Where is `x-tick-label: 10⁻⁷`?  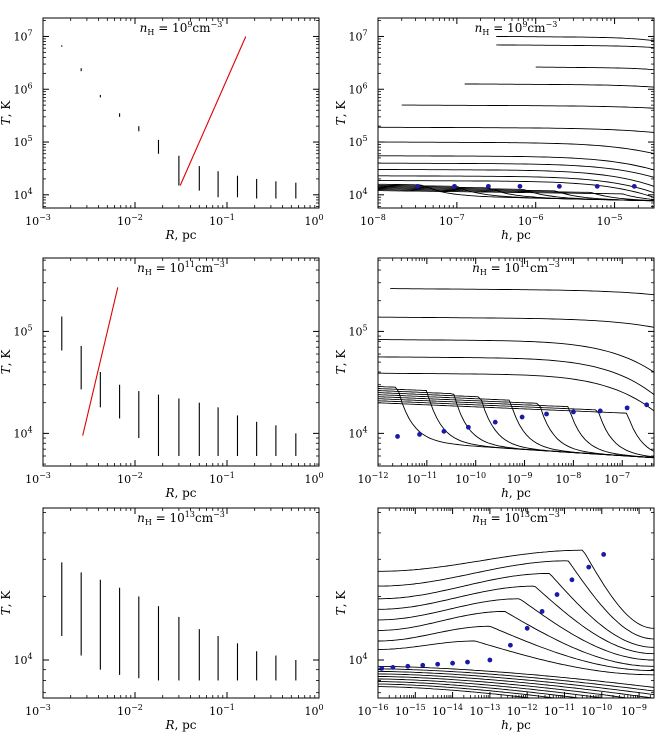 x-tick-label: 10⁻⁷ is located at coordinates (617, 478).